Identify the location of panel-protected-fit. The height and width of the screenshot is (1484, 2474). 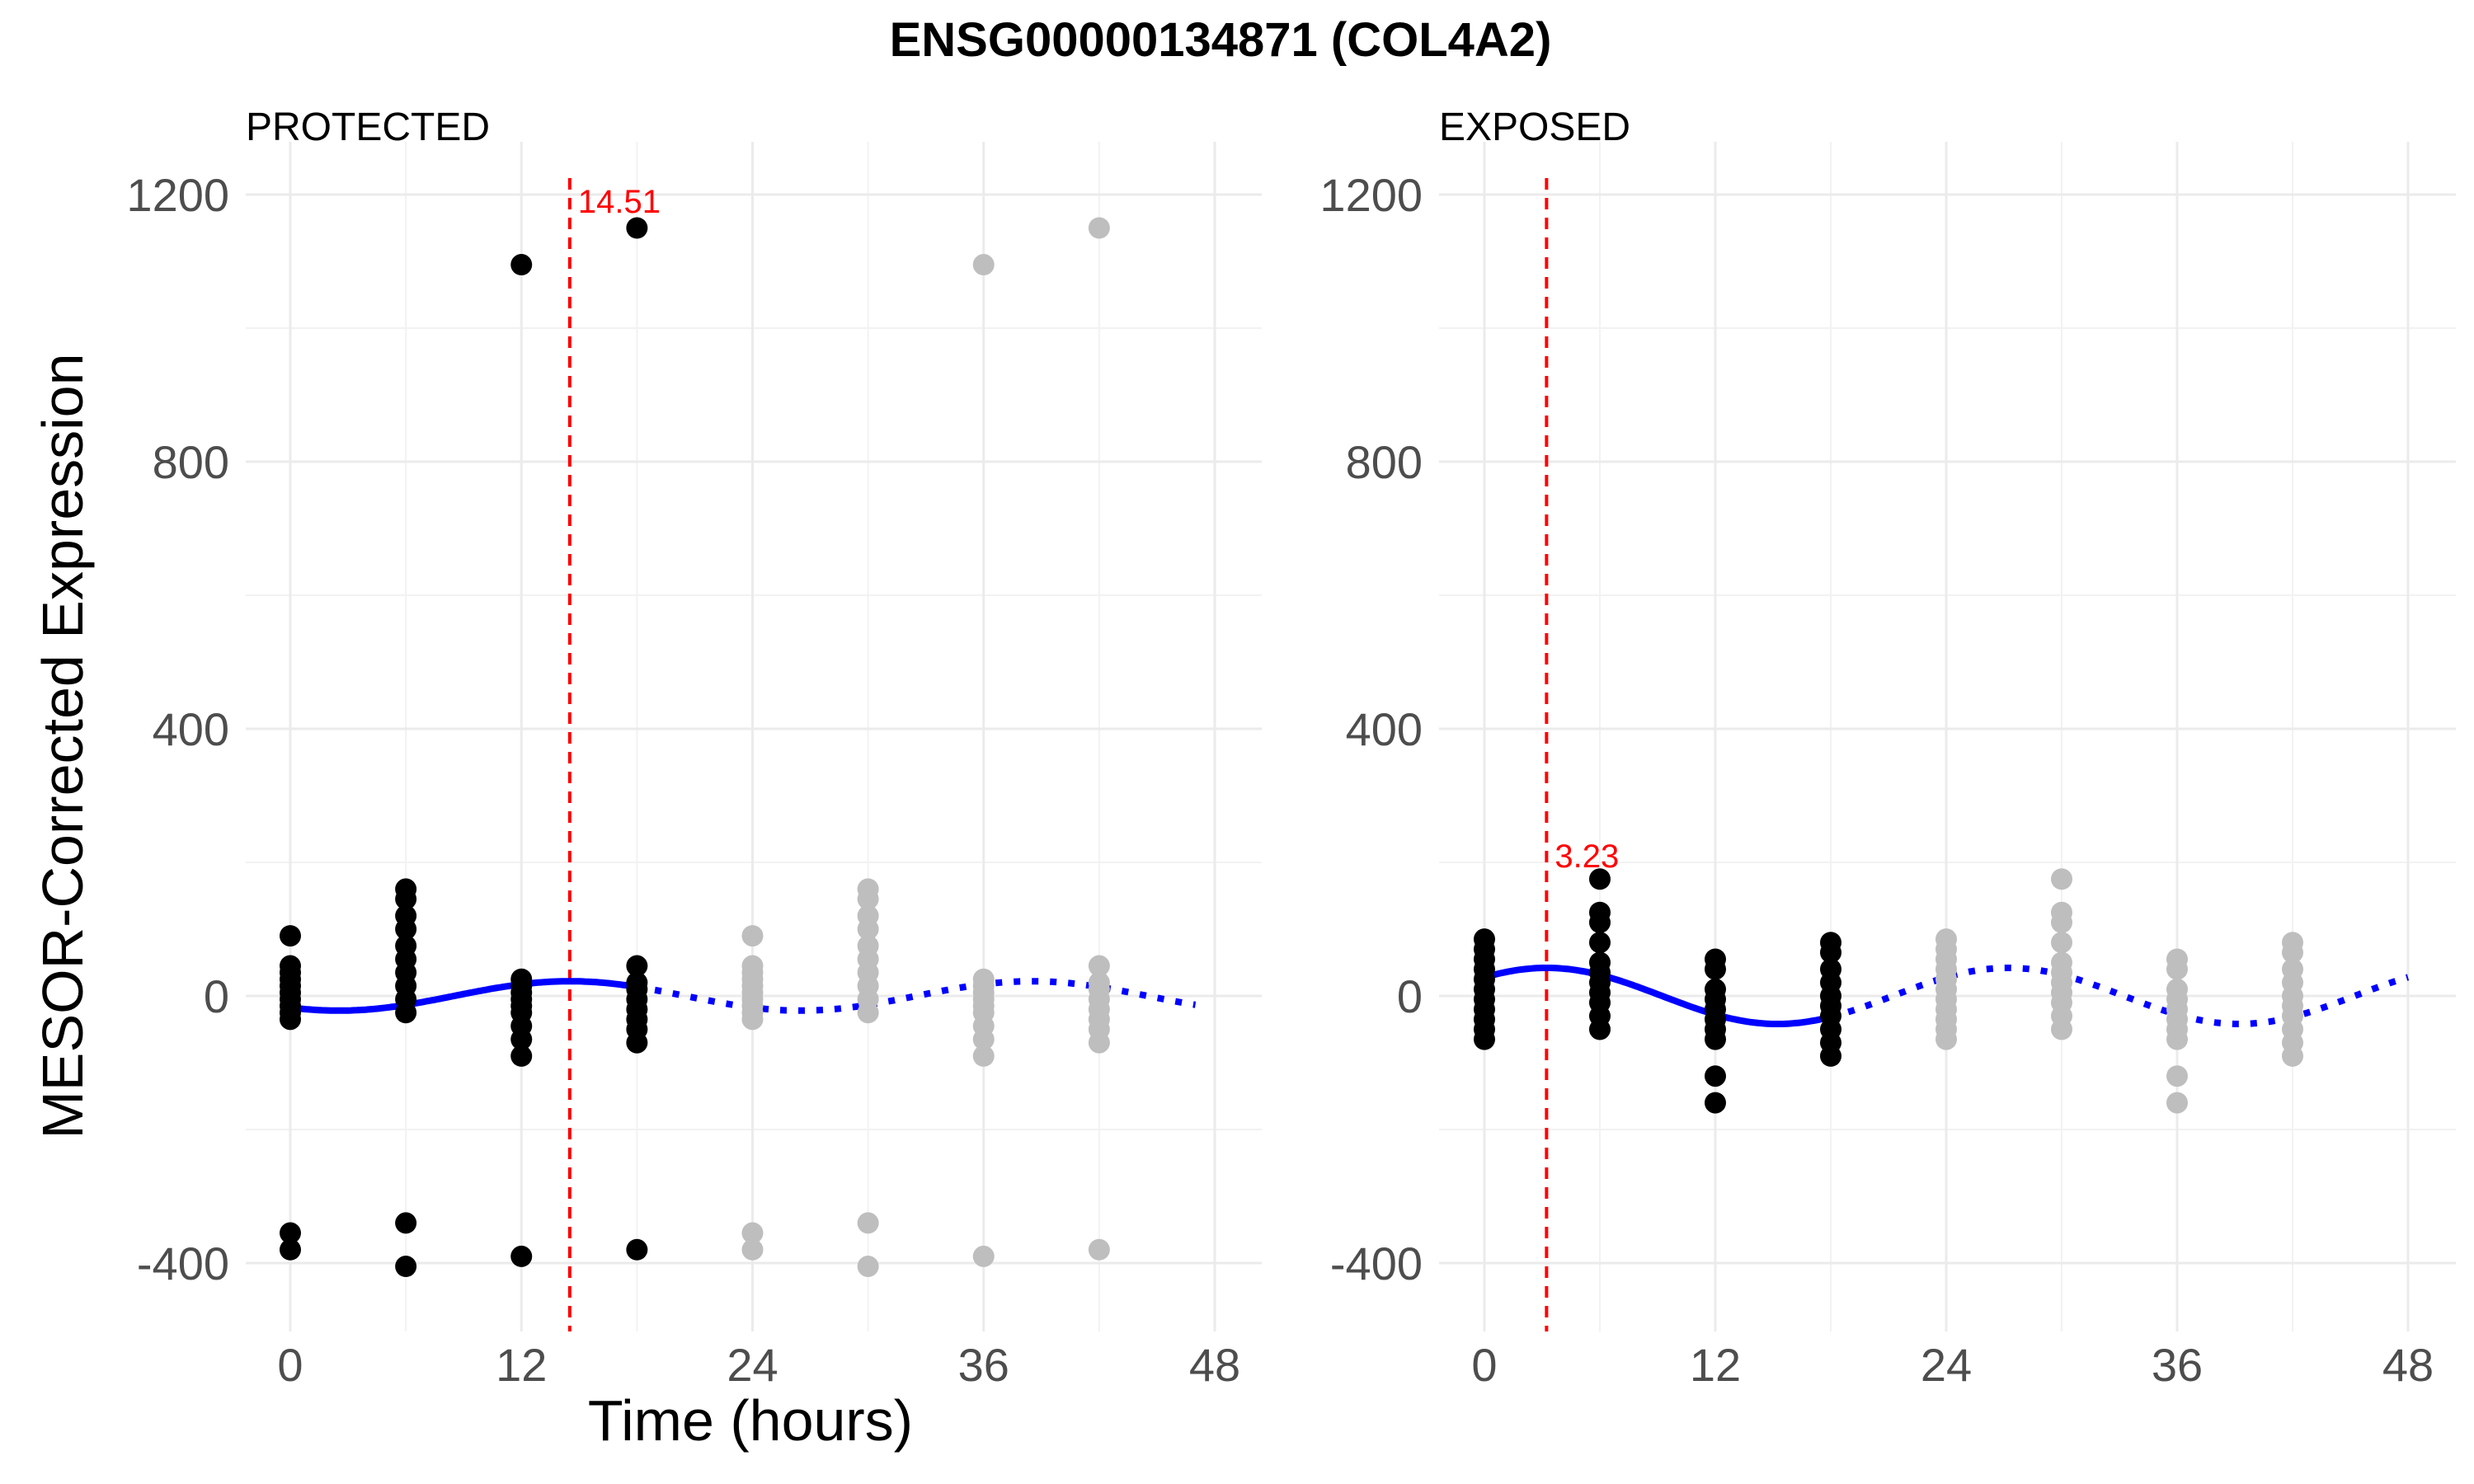
(742, 996).